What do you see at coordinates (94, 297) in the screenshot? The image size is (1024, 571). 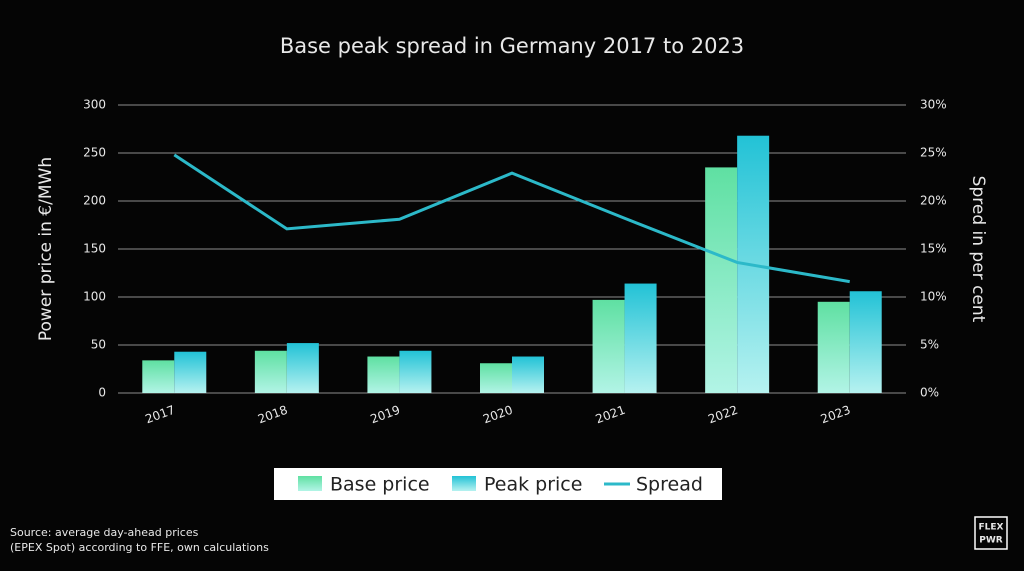 I see `y-tick-label: 100` at bounding box center [94, 297].